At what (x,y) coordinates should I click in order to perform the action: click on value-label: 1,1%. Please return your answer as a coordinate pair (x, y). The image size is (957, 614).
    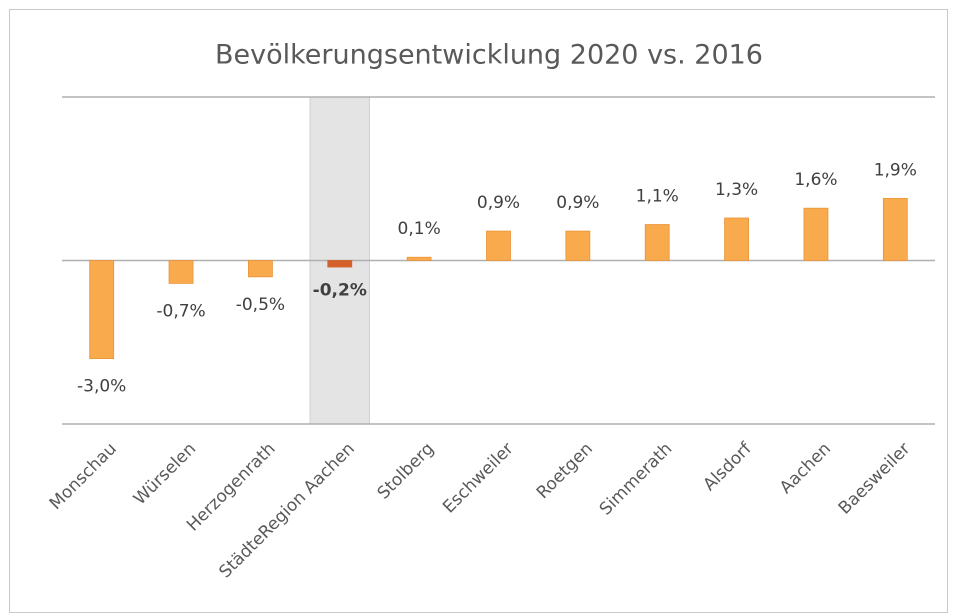
    Looking at the image, I should click on (657, 197).